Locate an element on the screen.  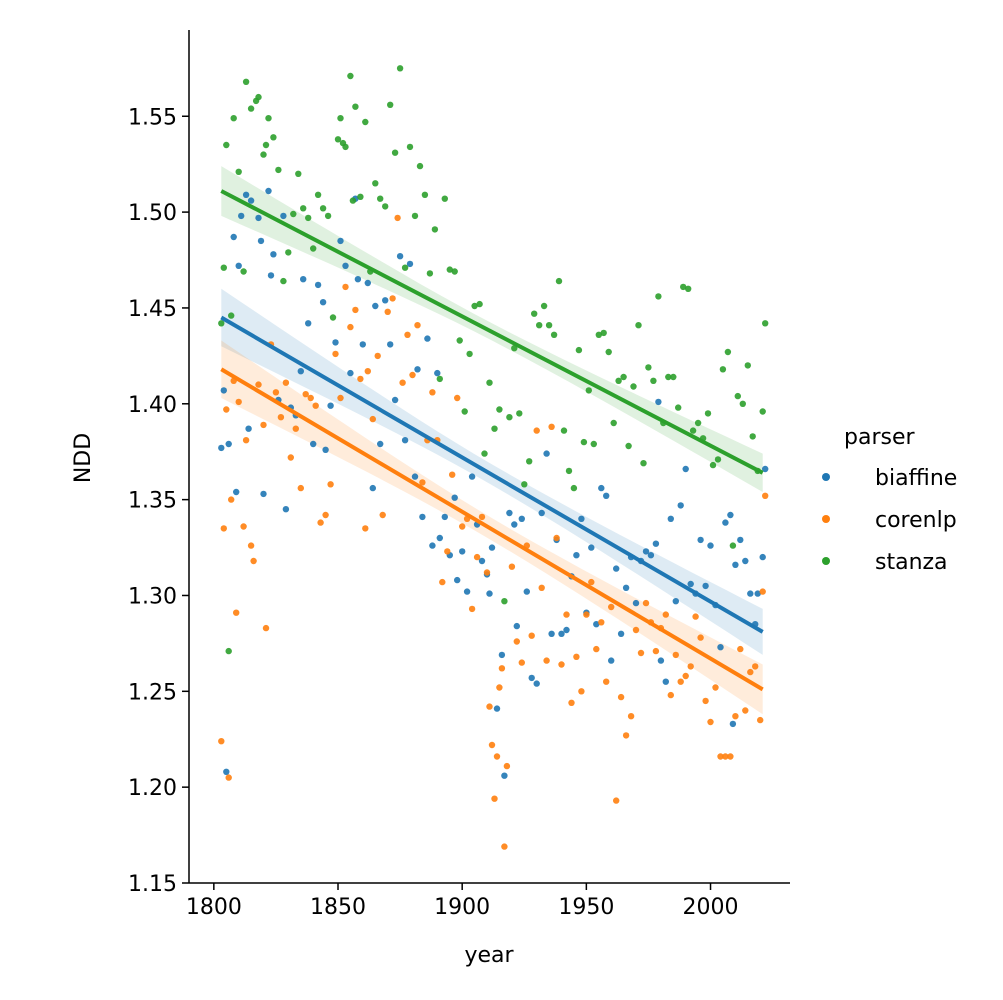
legend-label-corenlp: corenlp is located at coordinates (916, 520).